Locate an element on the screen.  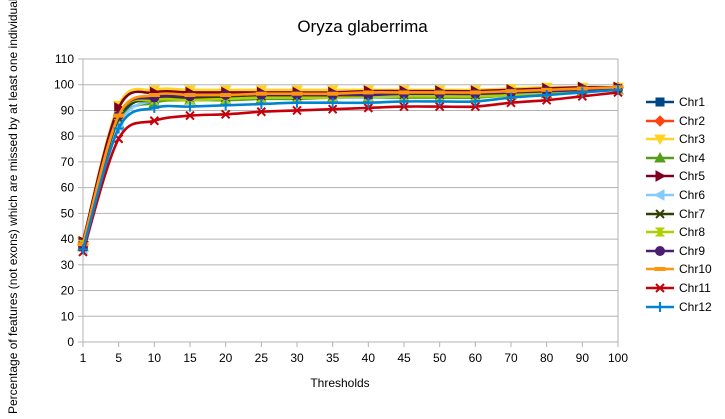
legend-label: Chr7 is located at coordinates (692, 213).